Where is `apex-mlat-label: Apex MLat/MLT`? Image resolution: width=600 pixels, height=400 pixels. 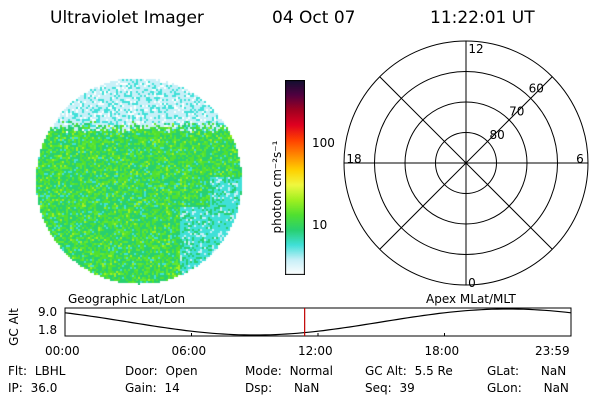 apex-mlat-label: Apex MLat/MLT is located at coordinates (471, 299).